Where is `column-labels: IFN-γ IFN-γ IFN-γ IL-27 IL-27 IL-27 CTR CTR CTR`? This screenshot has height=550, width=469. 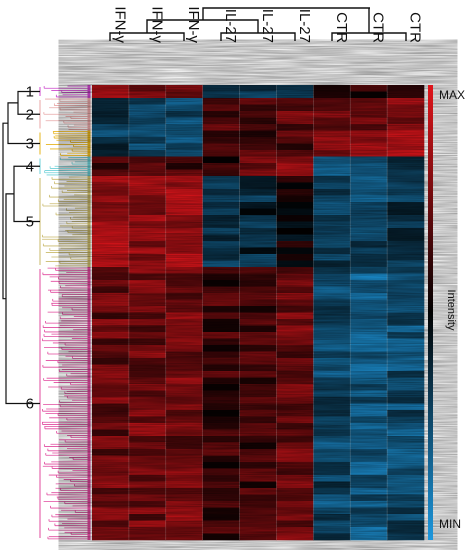
column-labels: IFN-γ IFN-γ IFN-γ IL-27 IL-27 IL-27 CTR CTR CTR is located at coordinates (267, 24).